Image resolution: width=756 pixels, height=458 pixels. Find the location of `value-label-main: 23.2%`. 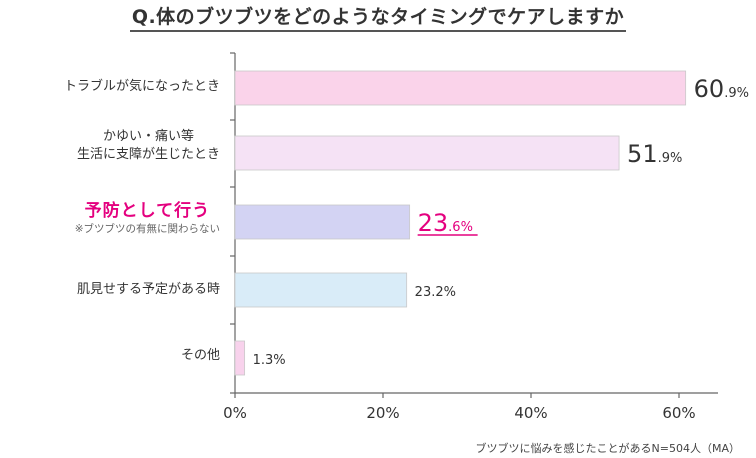

value-label-main: 23.2% is located at coordinates (435, 292).